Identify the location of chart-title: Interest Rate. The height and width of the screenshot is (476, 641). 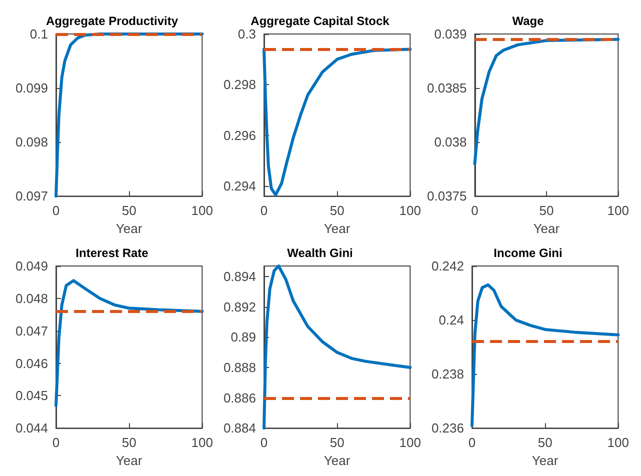
(112, 253).